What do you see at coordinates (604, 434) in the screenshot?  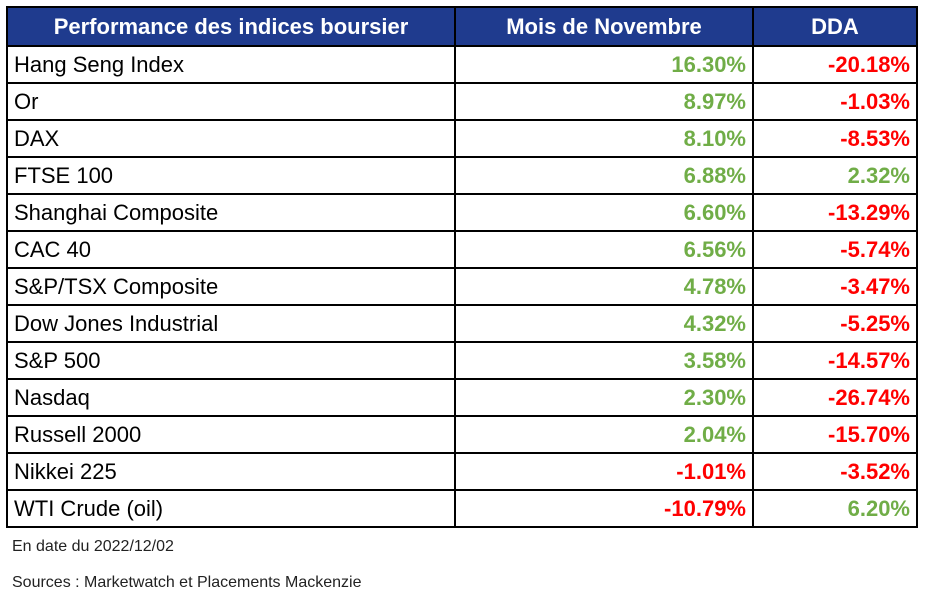 I see `month-value-cell: 2.04%` at bounding box center [604, 434].